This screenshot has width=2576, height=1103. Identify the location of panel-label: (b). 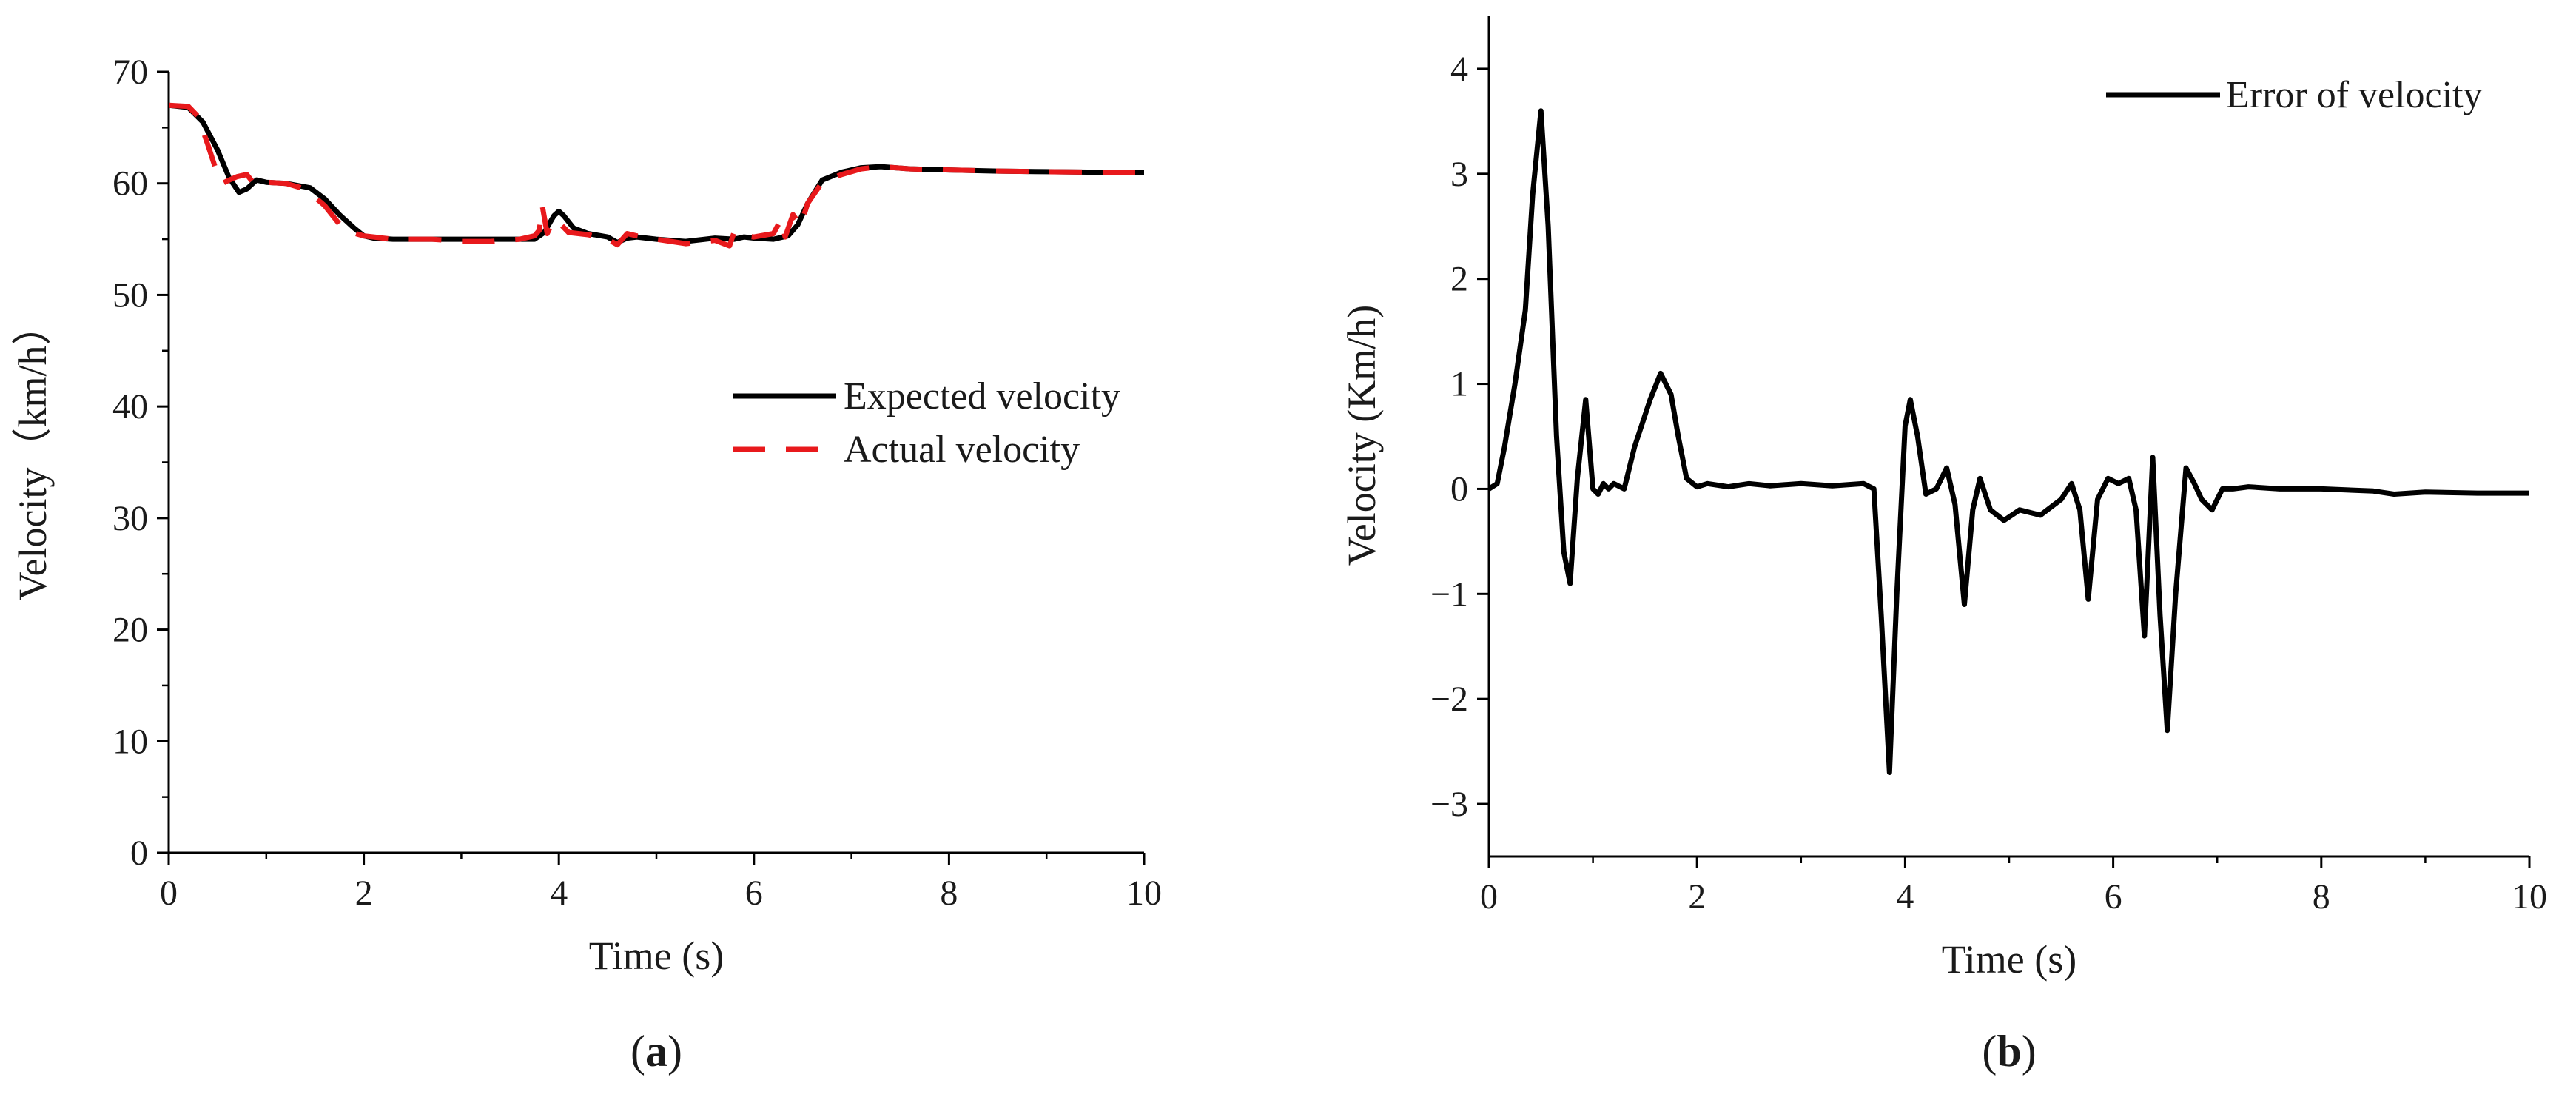
(2009, 1051).